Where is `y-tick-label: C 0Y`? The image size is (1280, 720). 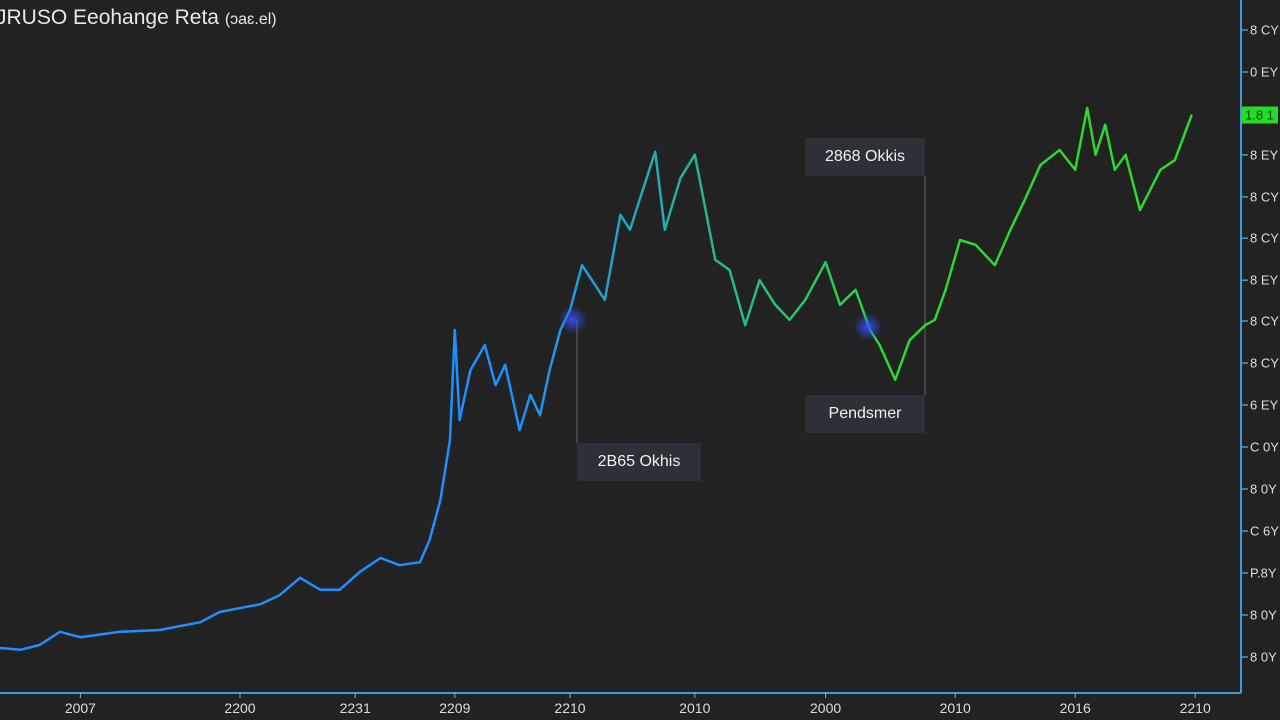 y-tick-label: C 0Y is located at coordinates (1264, 447).